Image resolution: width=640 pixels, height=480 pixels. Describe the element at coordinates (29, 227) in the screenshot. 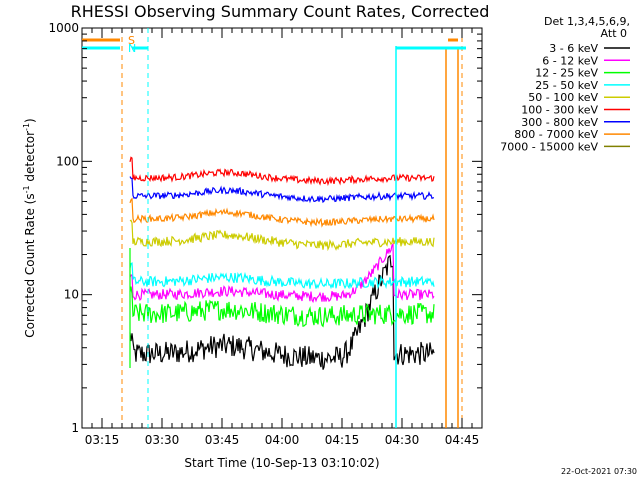

I see `y-axis-label: Corrected Count Rate (s-1 detector-1)` at that location.